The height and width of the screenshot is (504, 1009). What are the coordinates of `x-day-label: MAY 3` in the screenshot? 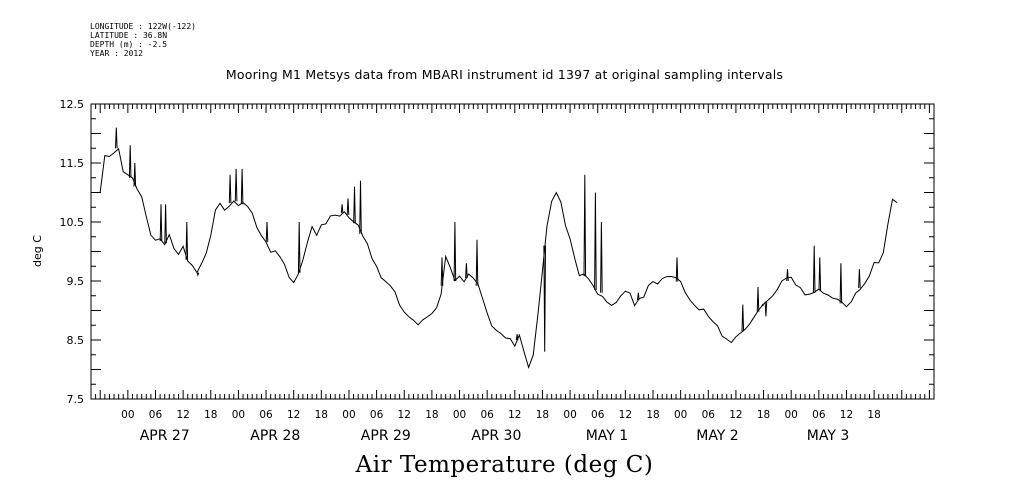 It's located at (828, 436).